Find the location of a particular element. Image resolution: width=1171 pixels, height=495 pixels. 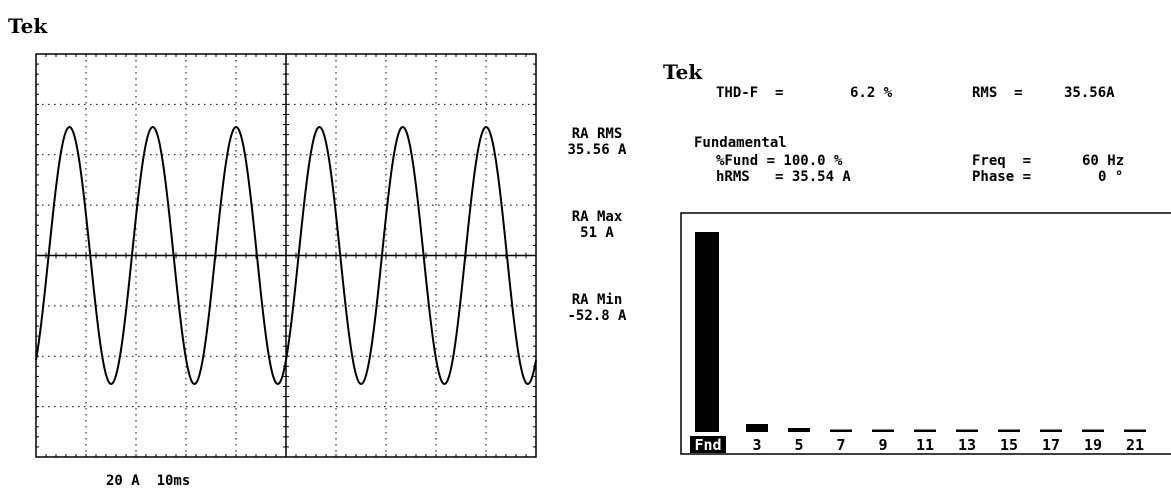

spectrum-labels: Fnd 3 5 7 9 11 13 15 17 19 21 is located at coordinates (917, 445).